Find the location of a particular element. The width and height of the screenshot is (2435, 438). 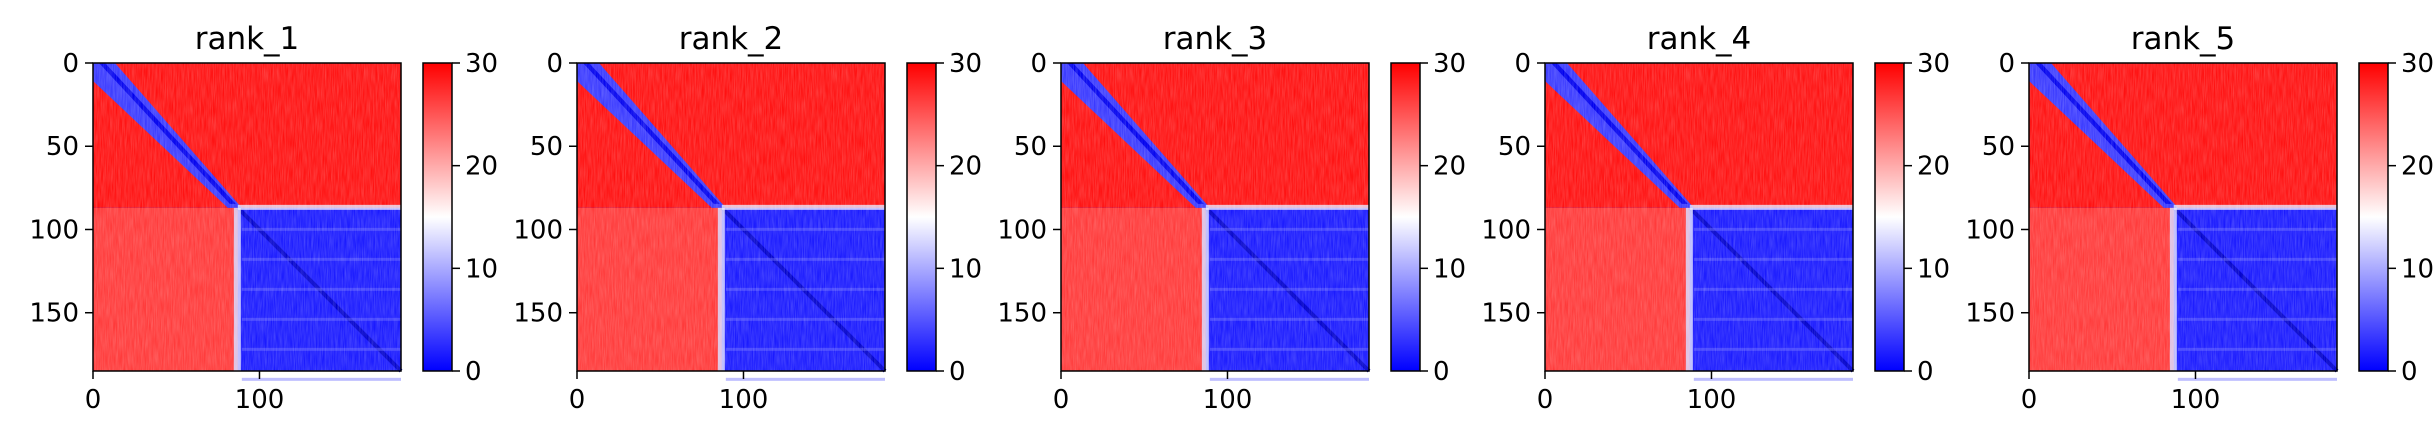

panel-title: rank_5 is located at coordinates (2183, 39).